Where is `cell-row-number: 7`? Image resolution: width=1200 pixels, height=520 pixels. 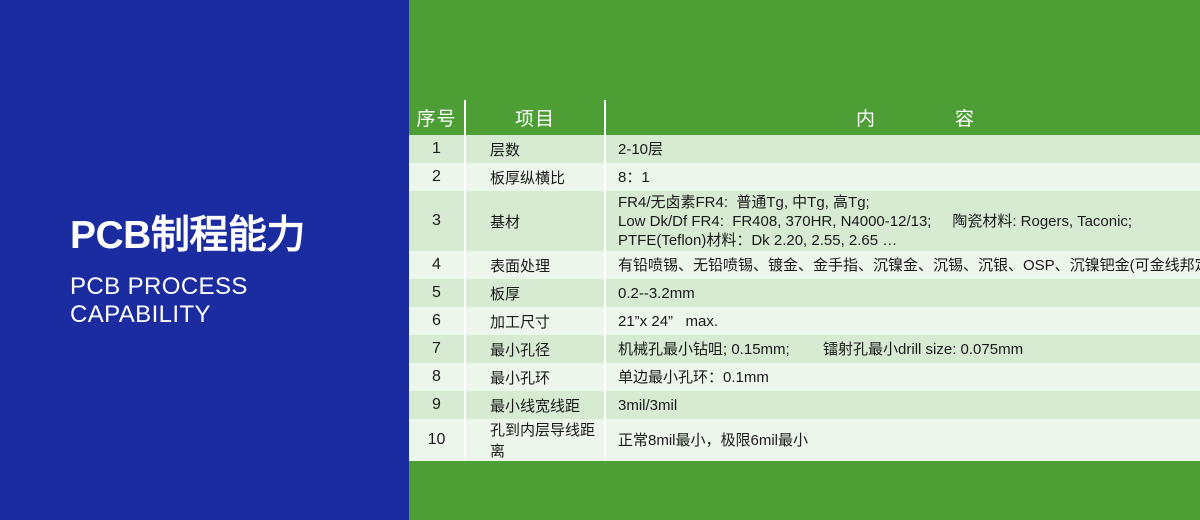 cell-row-number: 7 is located at coordinates (437, 349).